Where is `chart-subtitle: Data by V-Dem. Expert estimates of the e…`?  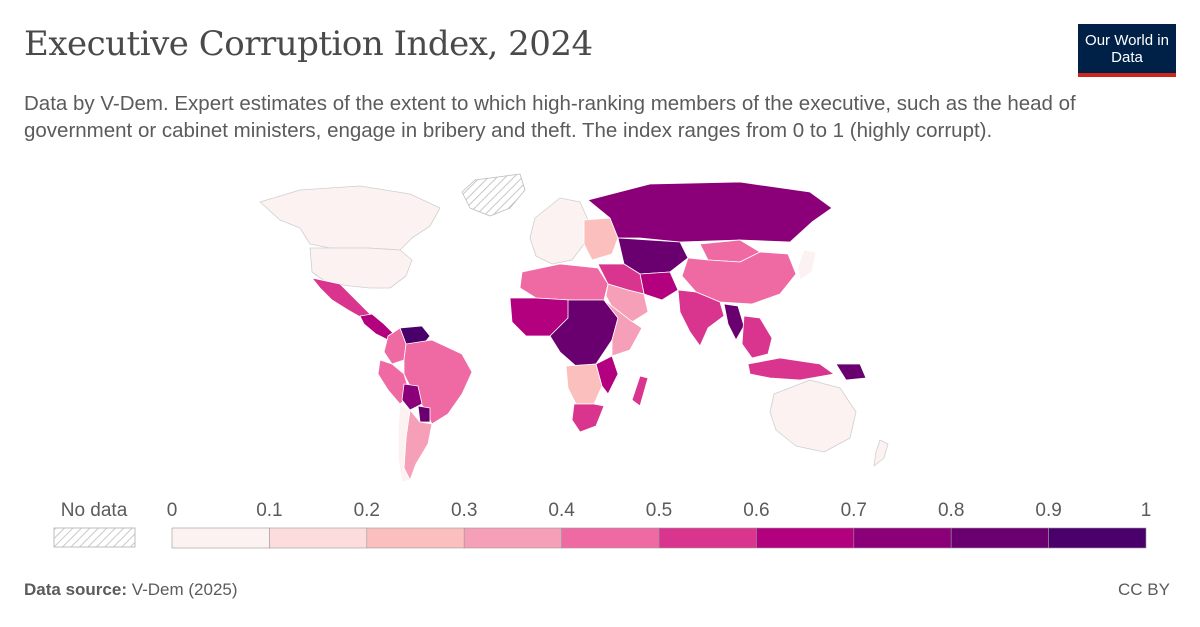 chart-subtitle: Data by V-Dem. Expert estimates of the e… is located at coordinates (550, 117).